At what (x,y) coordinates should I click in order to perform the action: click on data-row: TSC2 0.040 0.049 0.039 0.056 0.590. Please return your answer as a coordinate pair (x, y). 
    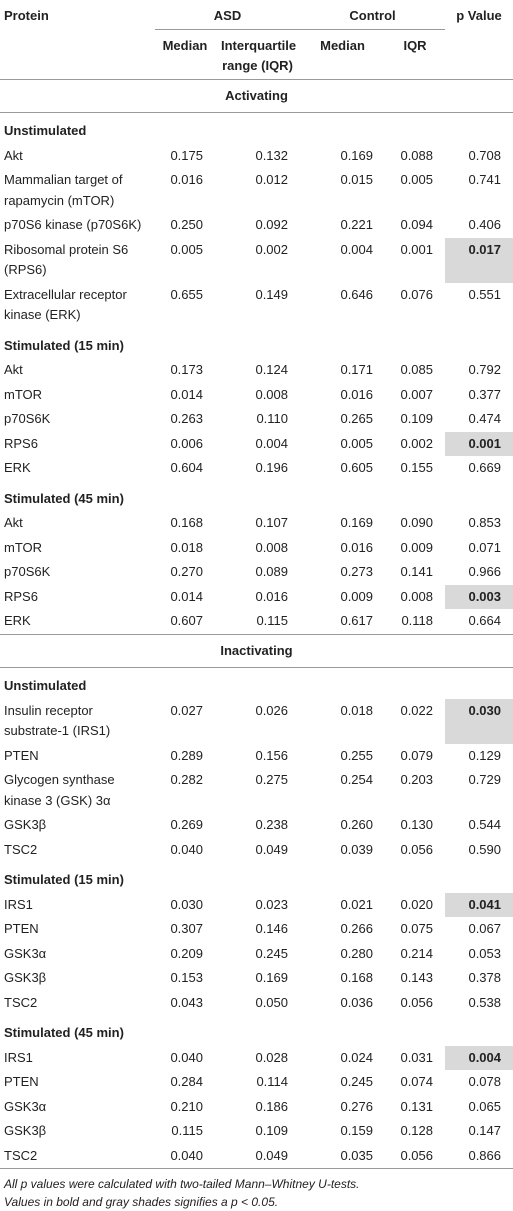
    Looking at the image, I should click on (256, 850).